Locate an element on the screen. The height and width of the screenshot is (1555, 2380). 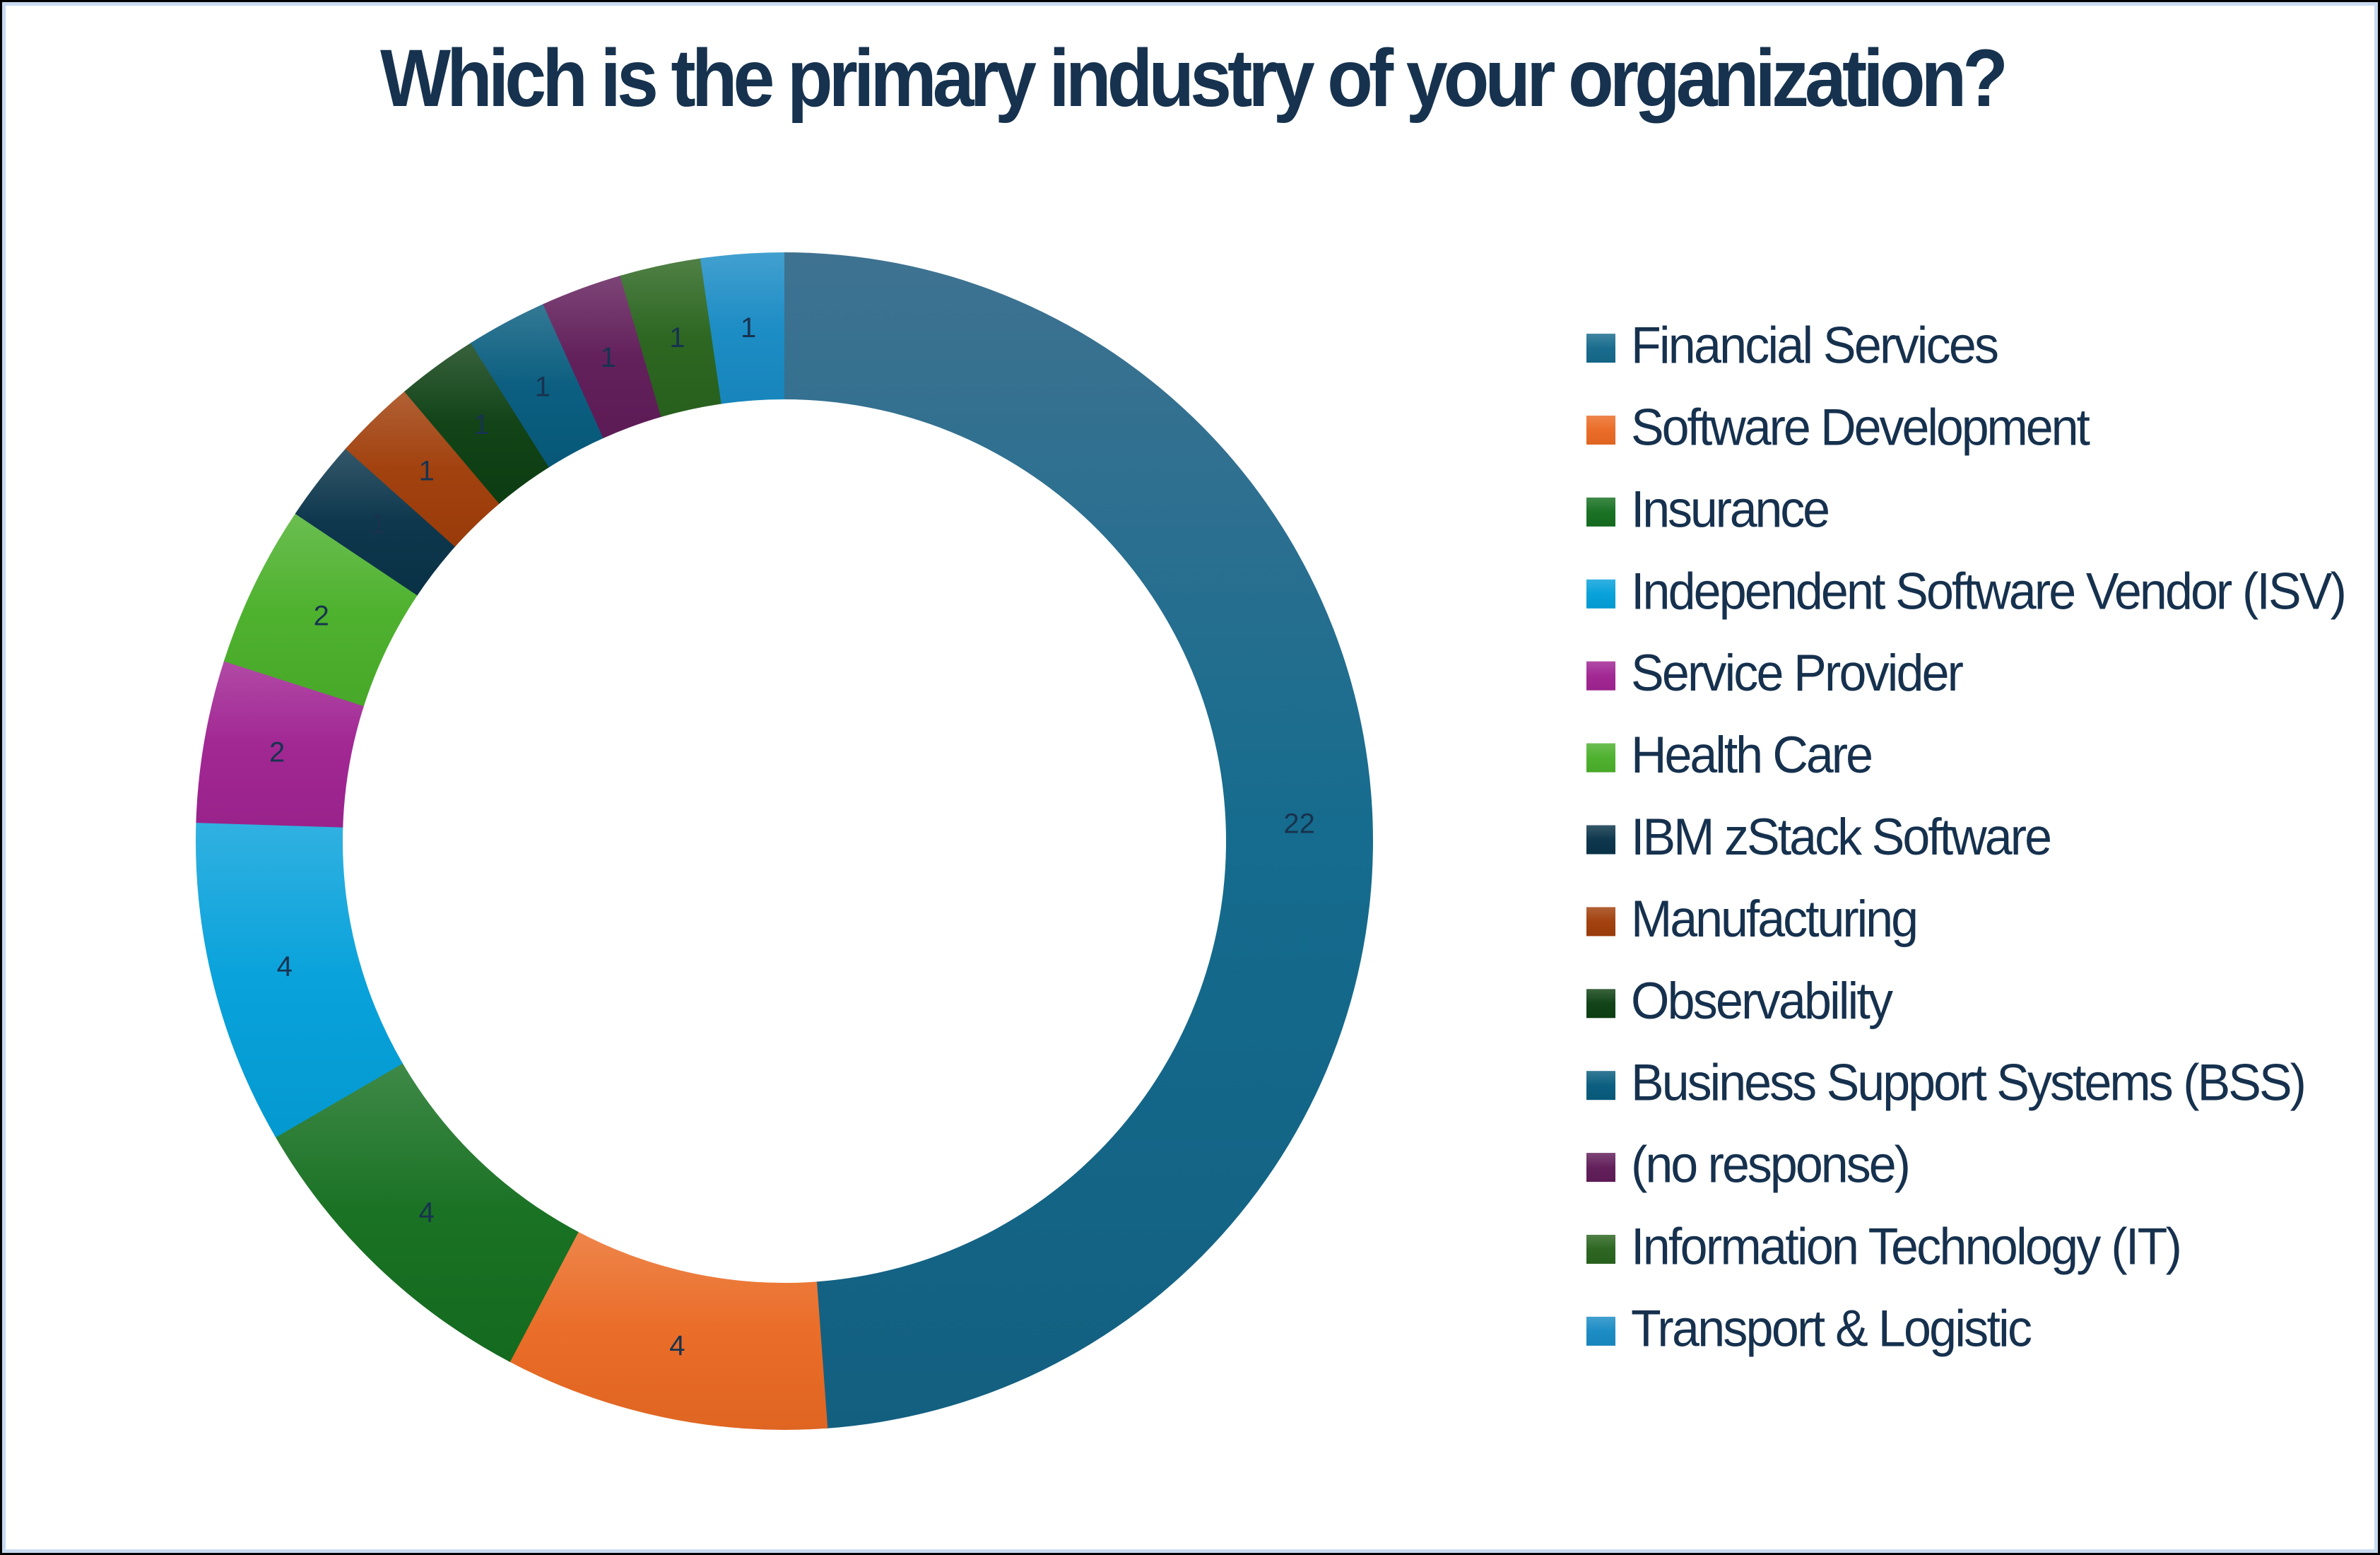
svg-text: (no response) is located at coordinates (1771, 1165).